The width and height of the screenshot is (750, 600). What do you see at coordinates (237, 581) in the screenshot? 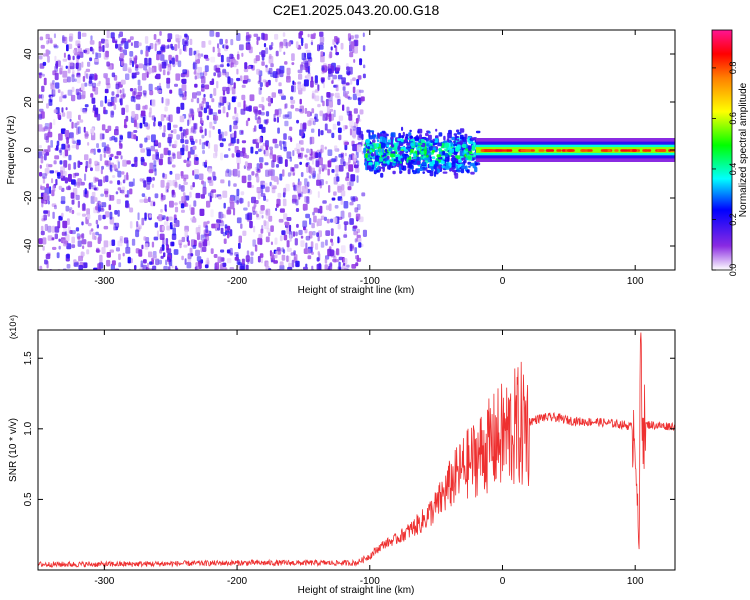
I see `snr-x-tick-label: -200` at bounding box center [237, 581].